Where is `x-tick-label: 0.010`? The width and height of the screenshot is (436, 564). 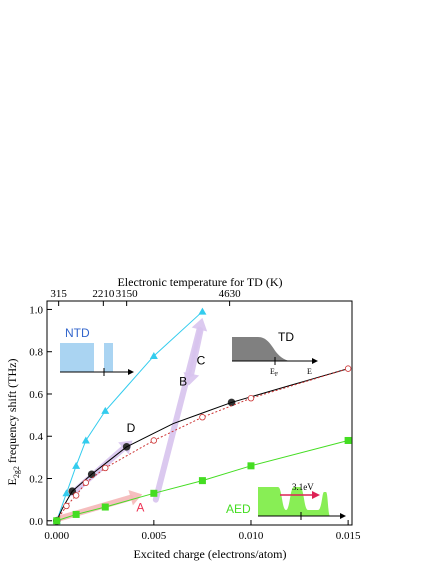
x-tick-label: 0.010 is located at coordinates (251, 536).